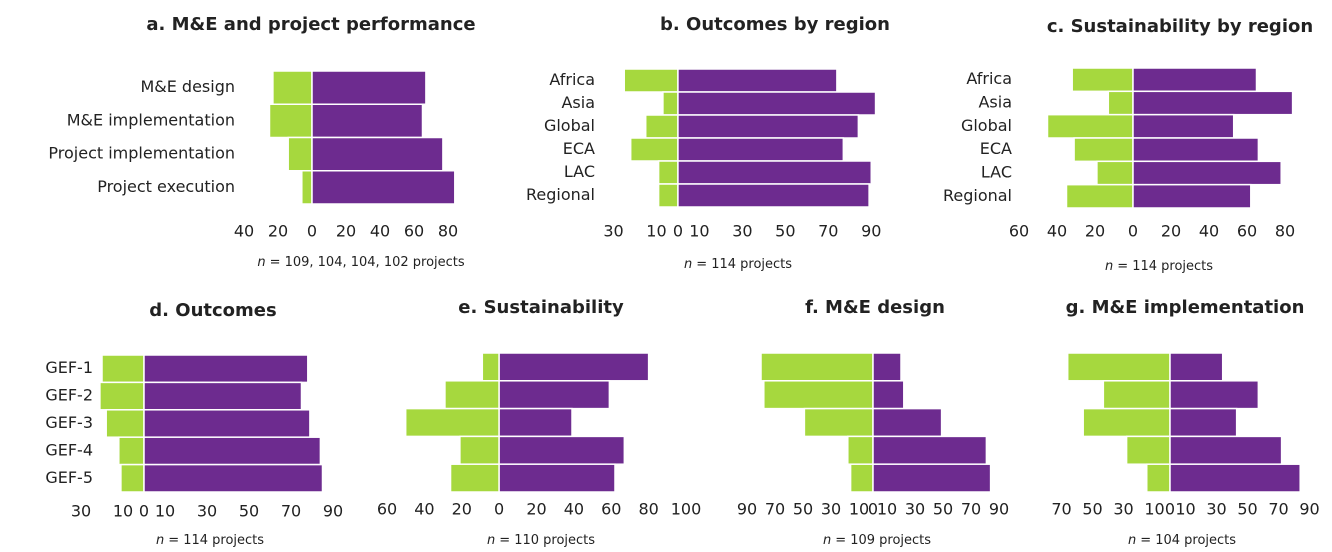 The width and height of the screenshot is (1332, 552). I want to click on panel-title: c. Sustainability by region, so click(1180, 26).